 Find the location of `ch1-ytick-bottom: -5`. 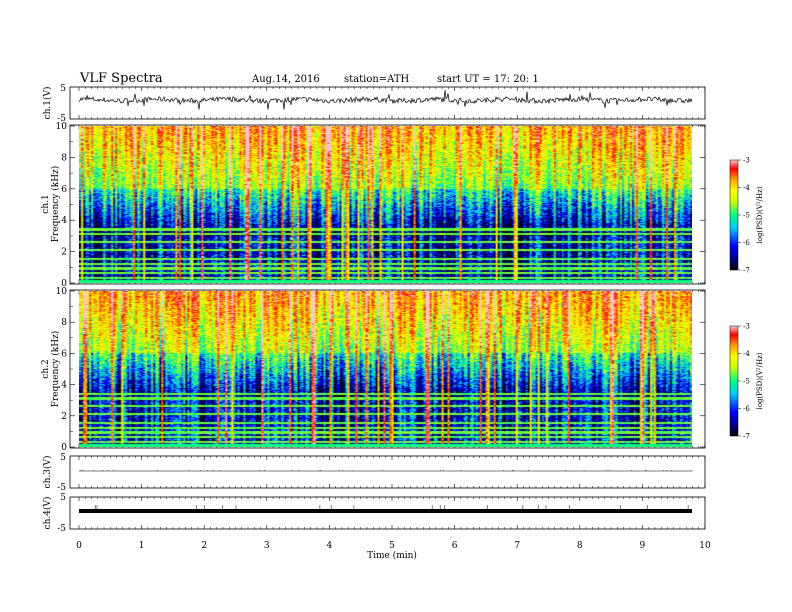

ch1-ytick-bottom: -5 is located at coordinates (61, 119).